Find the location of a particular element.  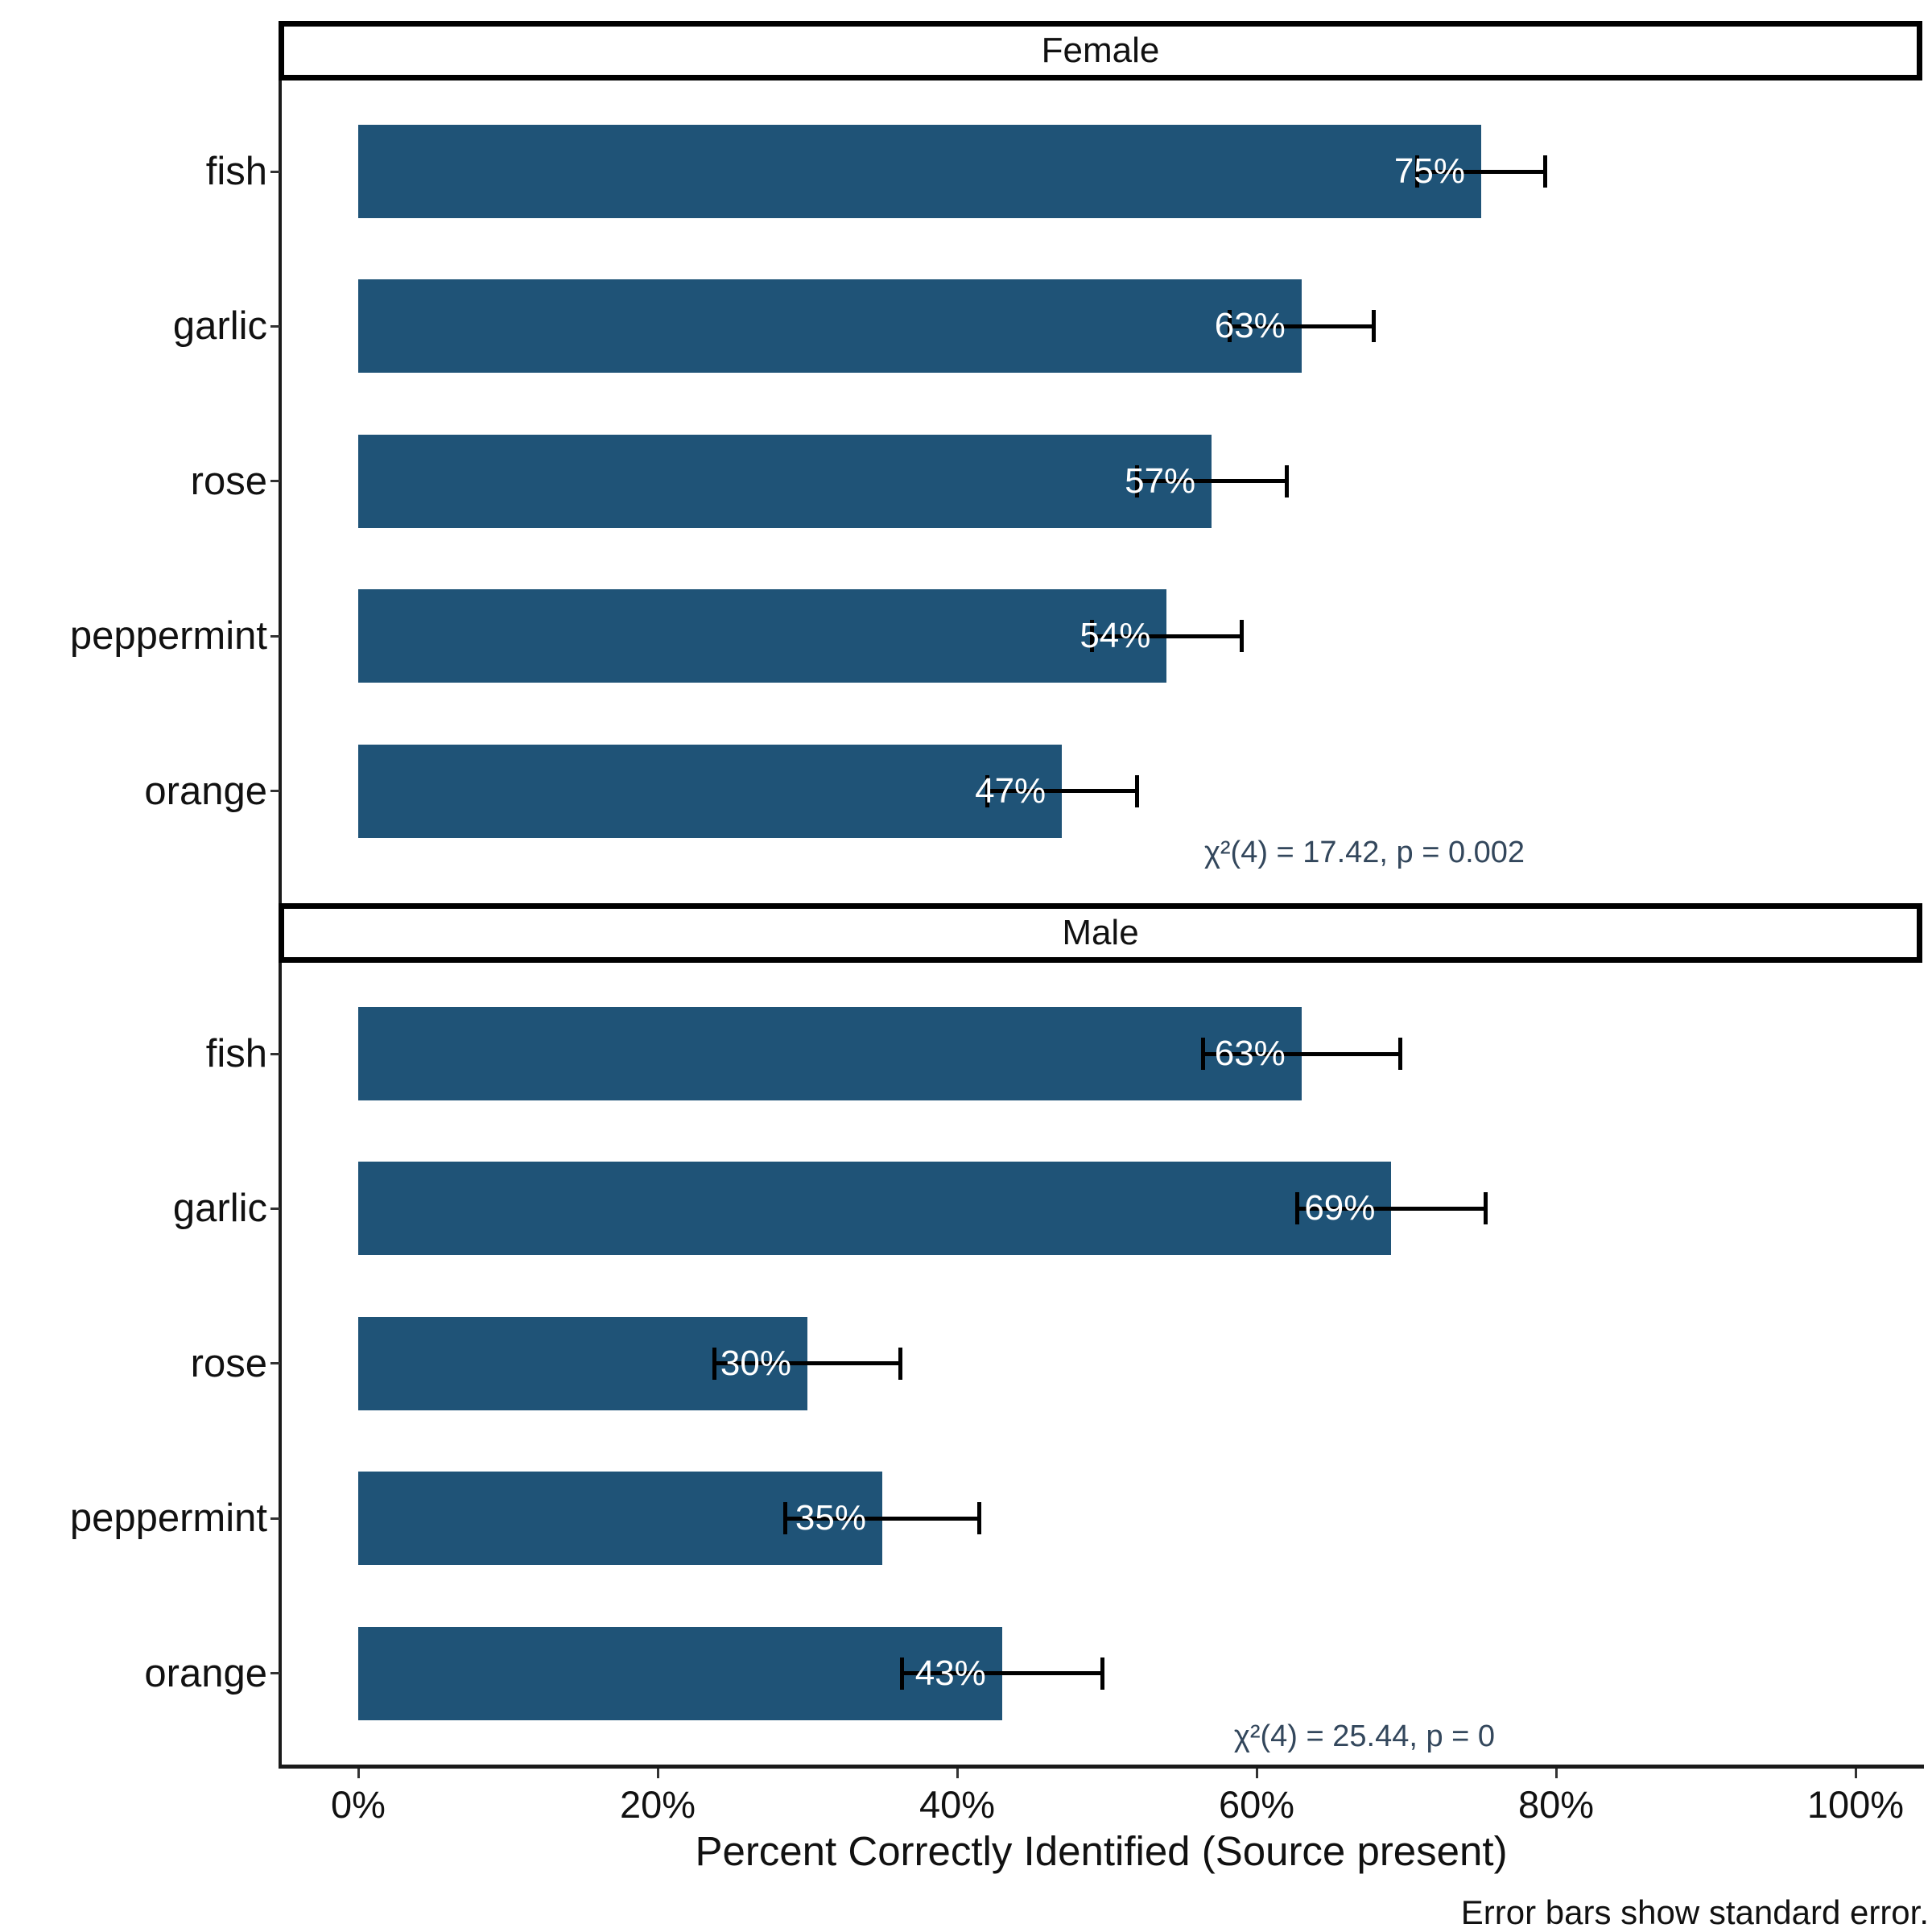

bar-value-label: 30% is located at coordinates (755, 1363).